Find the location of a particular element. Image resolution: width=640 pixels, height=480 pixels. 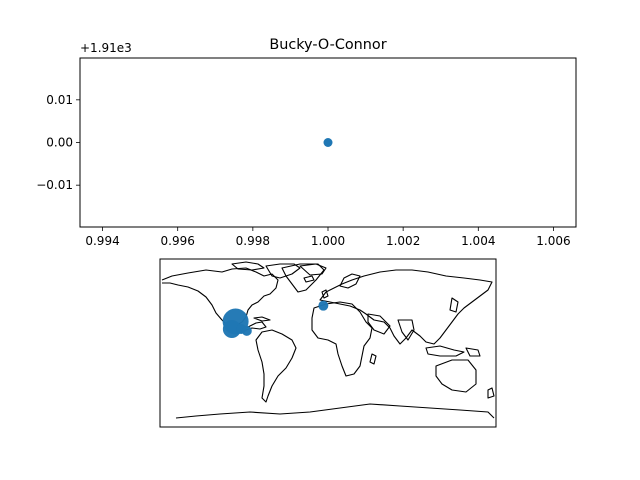

map-scatter-points is located at coordinates (275, 319).